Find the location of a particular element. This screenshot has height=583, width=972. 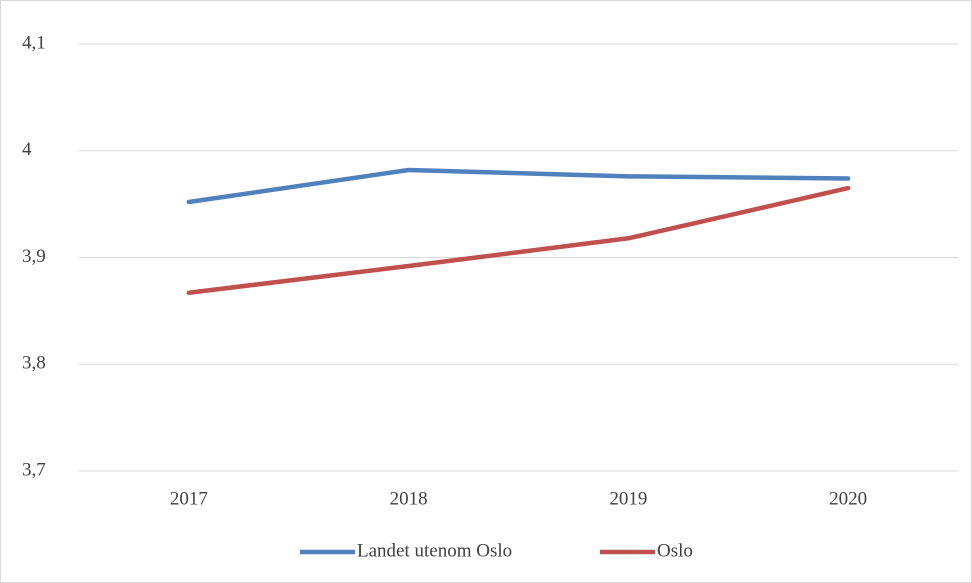

y-tick-label: 4 is located at coordinates (27, 149).